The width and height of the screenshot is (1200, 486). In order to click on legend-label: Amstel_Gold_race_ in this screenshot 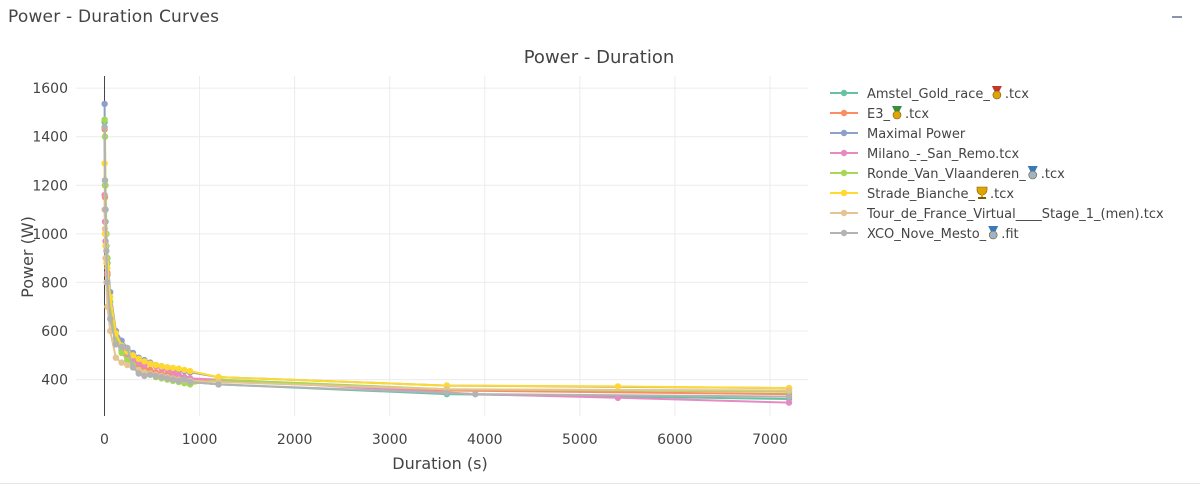, I will do `click(928, 94)`.